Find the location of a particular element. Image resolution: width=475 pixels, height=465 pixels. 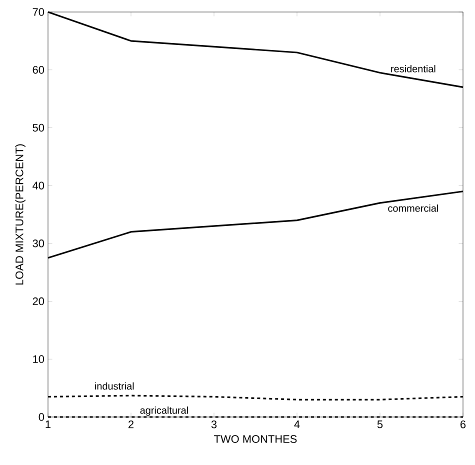

series-label: industrial is located at coordinates (114, 386).